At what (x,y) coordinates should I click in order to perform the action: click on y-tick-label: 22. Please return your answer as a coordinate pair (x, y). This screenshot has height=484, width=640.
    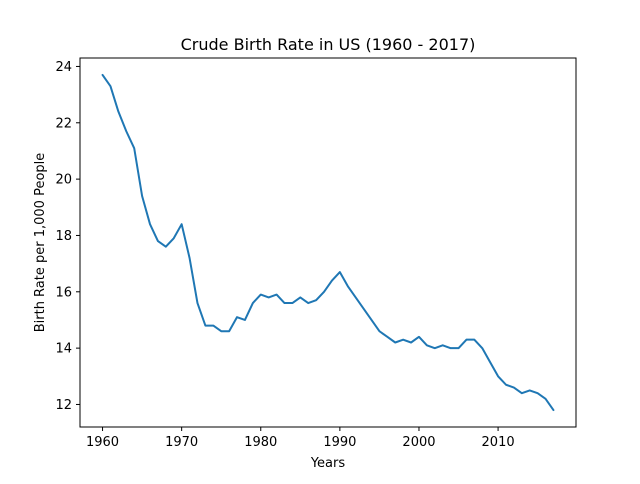
    Looking at the image, I should click on (63, 123).